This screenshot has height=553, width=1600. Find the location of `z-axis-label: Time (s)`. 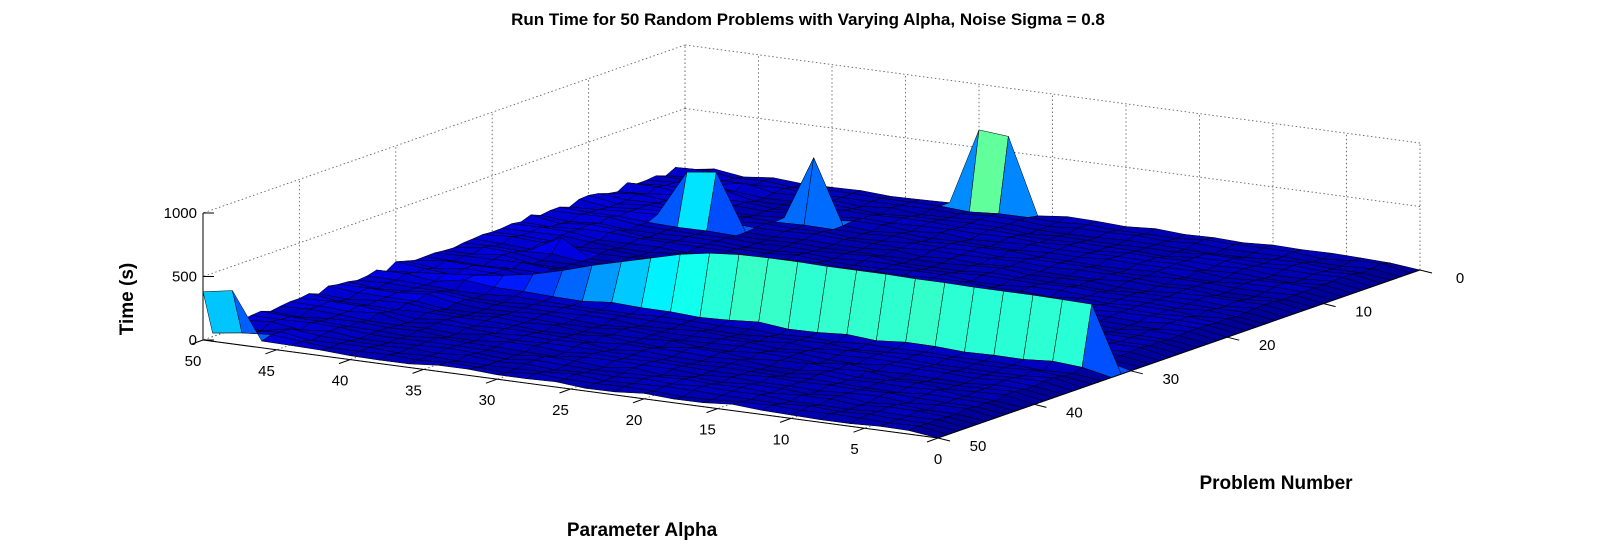

z-axis-label: Time (s) is located at coordinates (127, 299).